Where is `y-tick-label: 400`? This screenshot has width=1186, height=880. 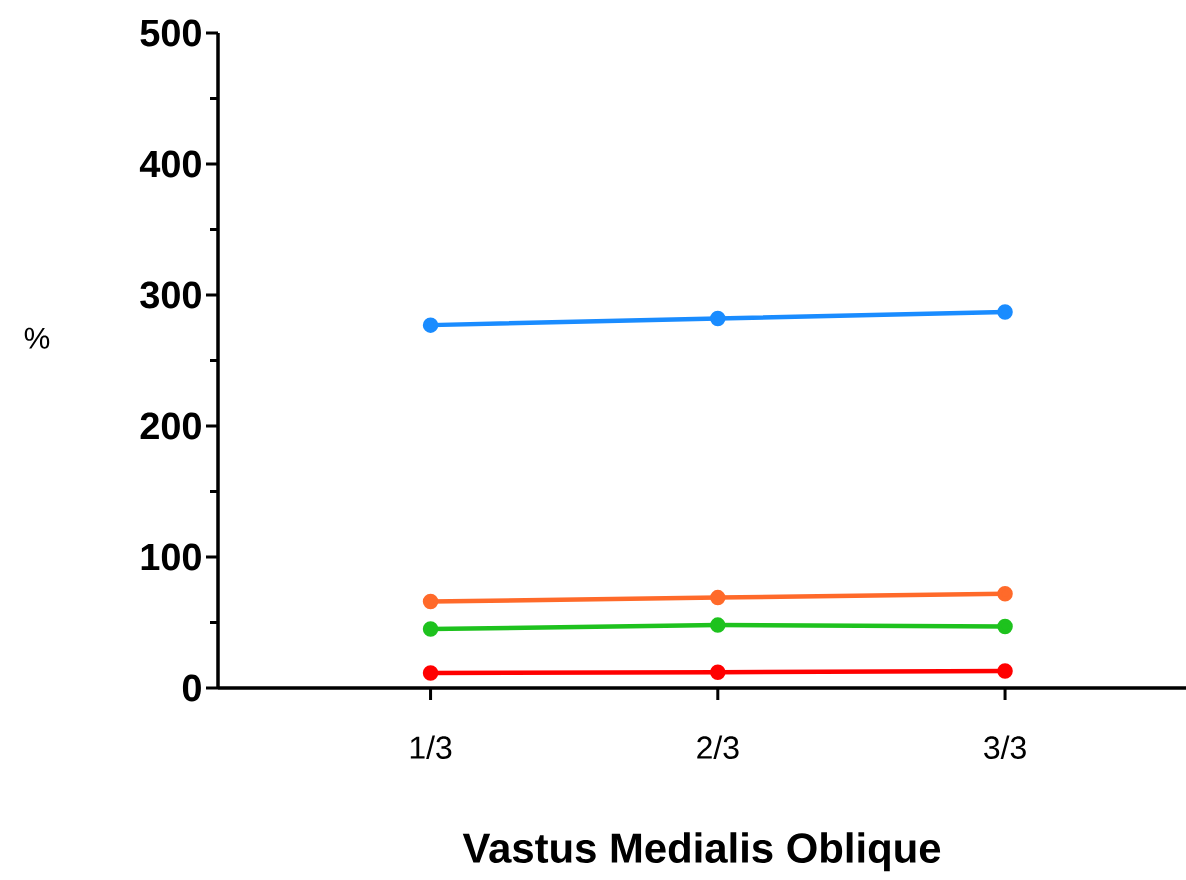
y-tick-label: 400 is located at coordinates (170, 164).